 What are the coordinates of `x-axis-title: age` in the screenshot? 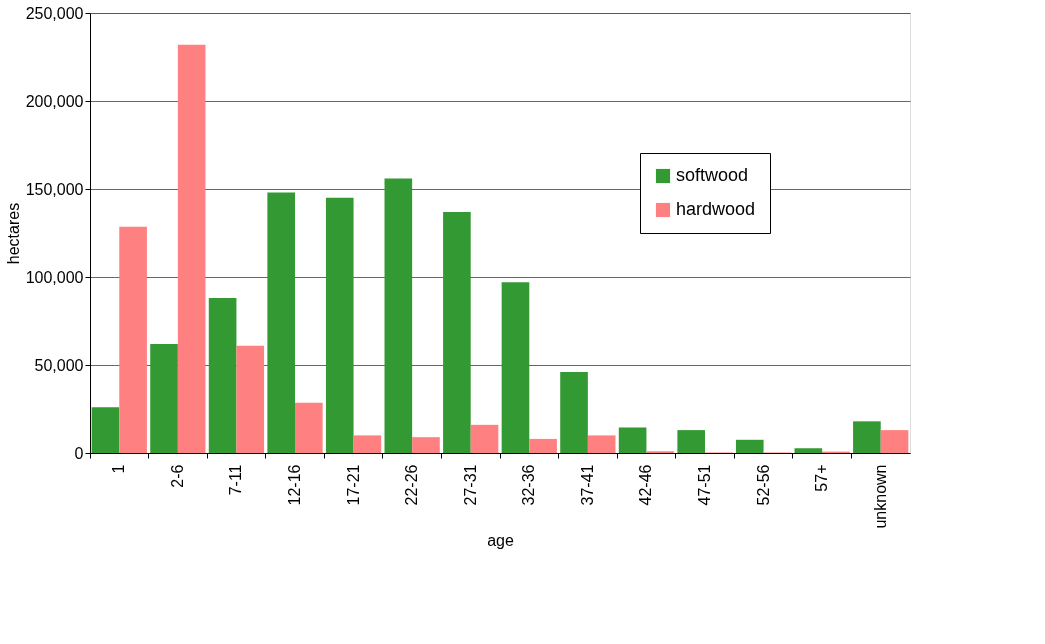 It's located at (500, 540).